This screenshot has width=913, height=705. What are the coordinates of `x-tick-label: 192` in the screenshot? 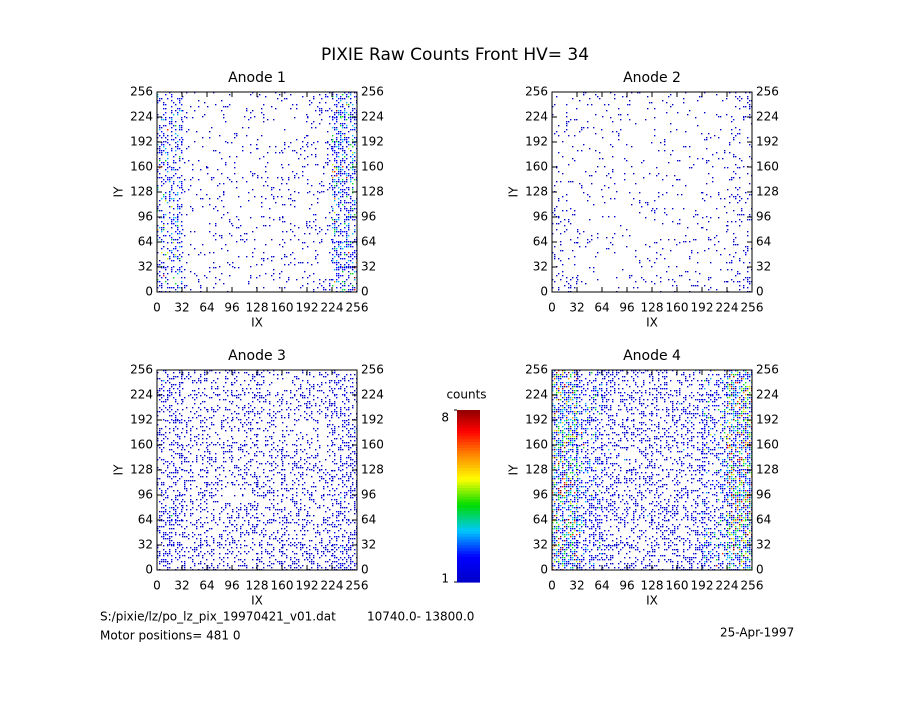 It's located at (702, 586).